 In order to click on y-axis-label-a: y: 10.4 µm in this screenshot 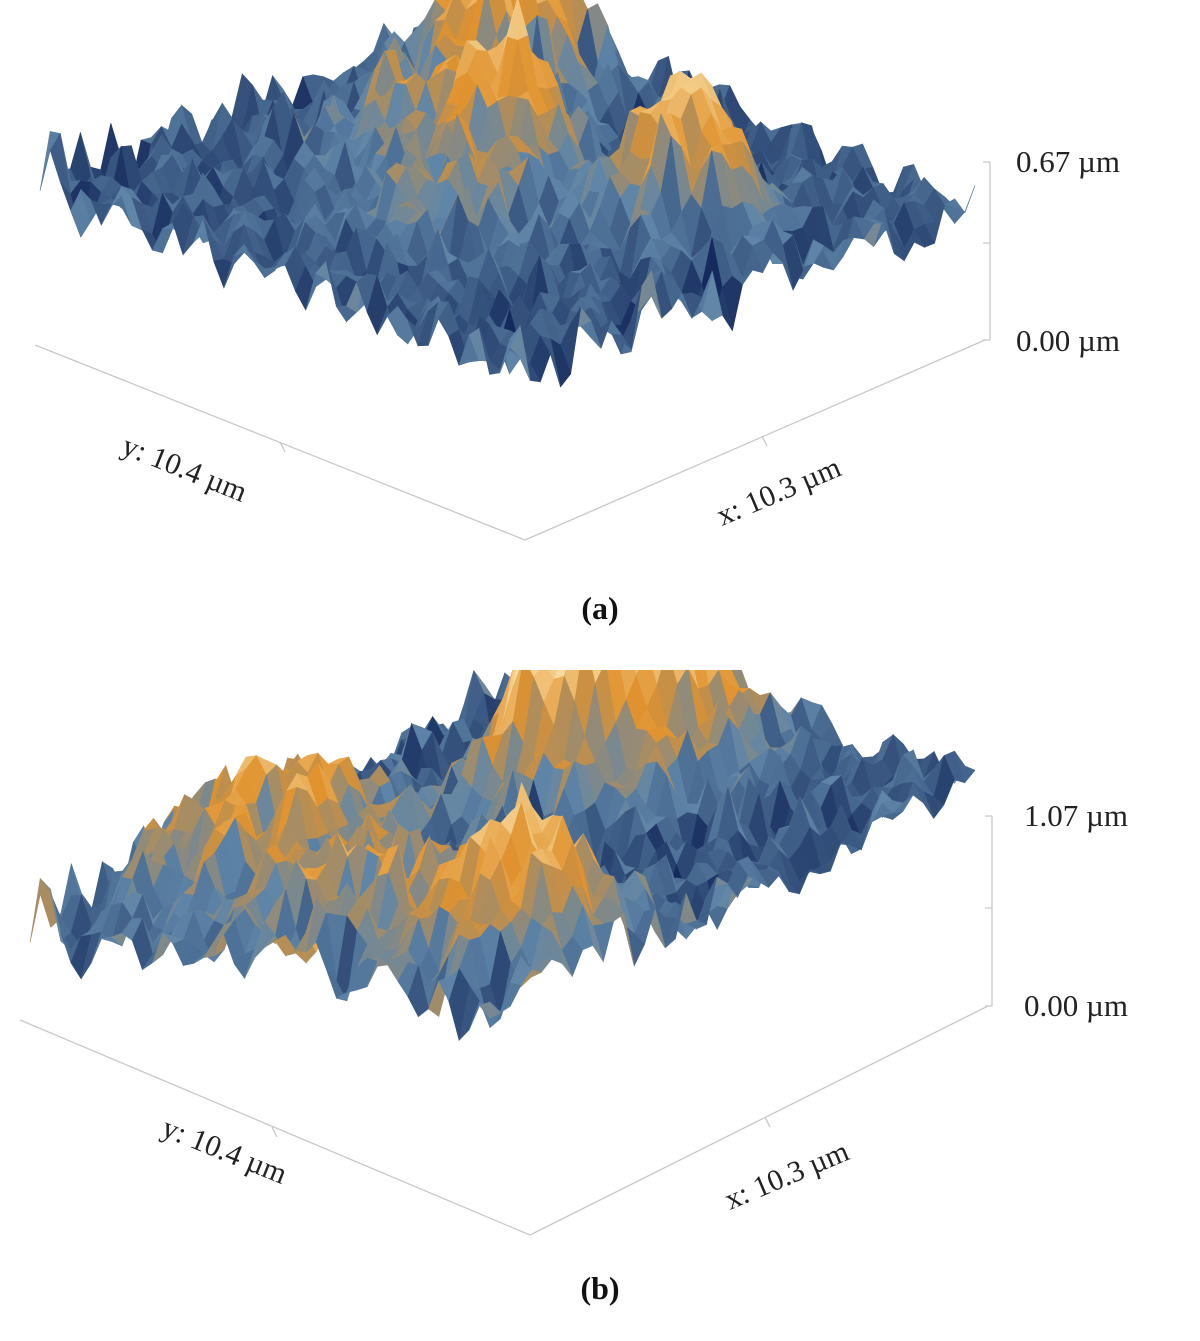, I will do `click(184, 469)`.